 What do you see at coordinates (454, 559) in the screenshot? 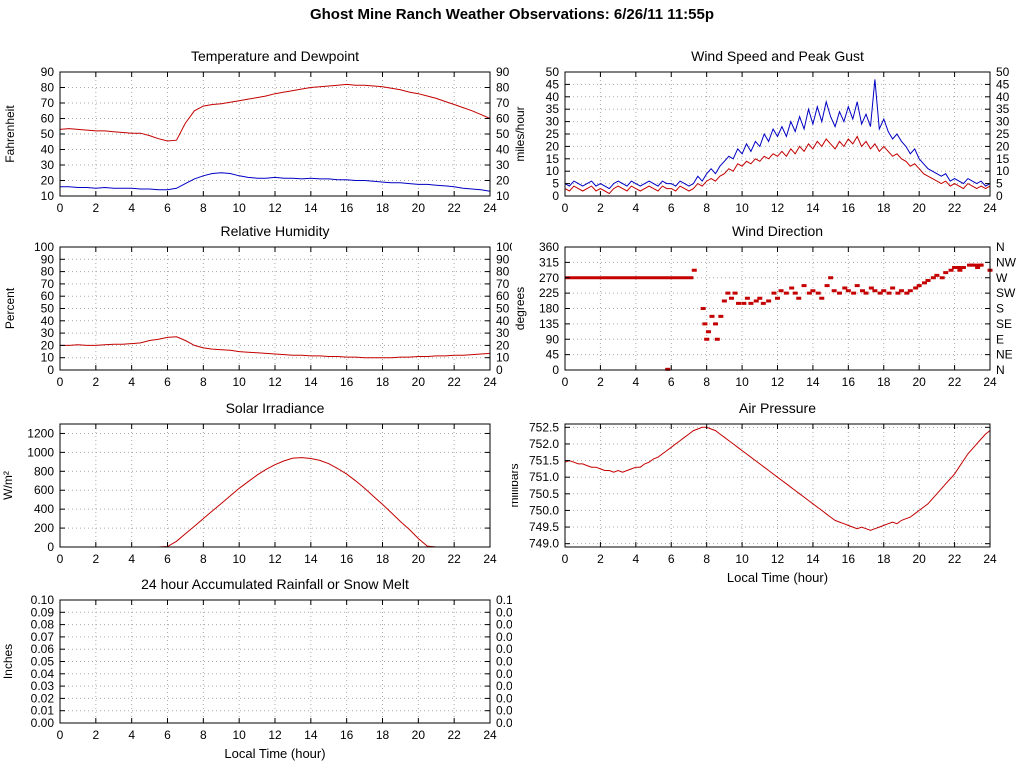
I see `svg-text: 22` at bounding box center [454, 559].